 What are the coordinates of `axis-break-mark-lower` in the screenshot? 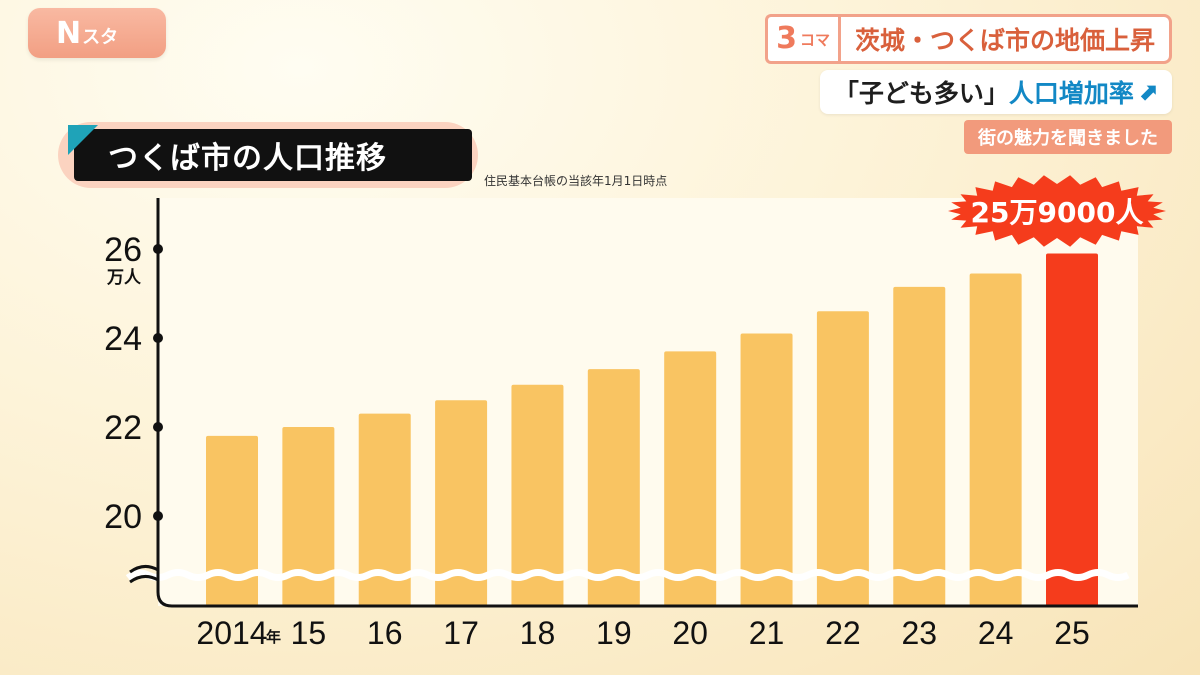 It's located at (144, 579).